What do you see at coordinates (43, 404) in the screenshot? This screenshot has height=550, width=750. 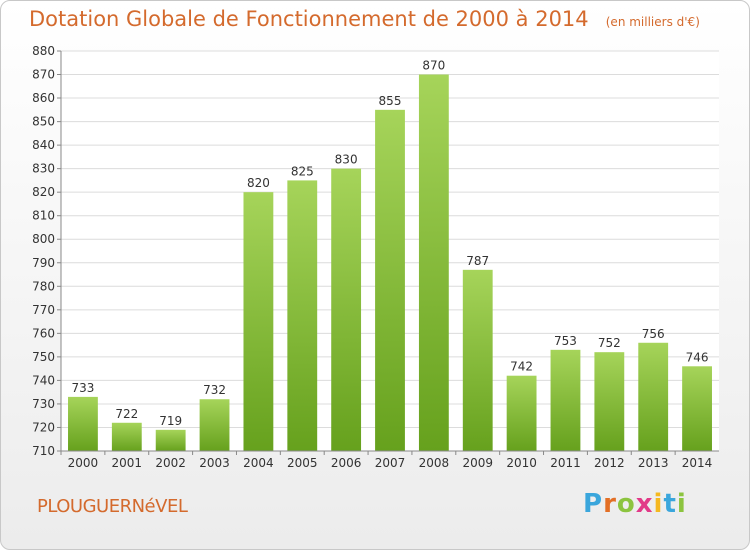 I see `y-tick-label: 730` at bounding box center [43, 404].